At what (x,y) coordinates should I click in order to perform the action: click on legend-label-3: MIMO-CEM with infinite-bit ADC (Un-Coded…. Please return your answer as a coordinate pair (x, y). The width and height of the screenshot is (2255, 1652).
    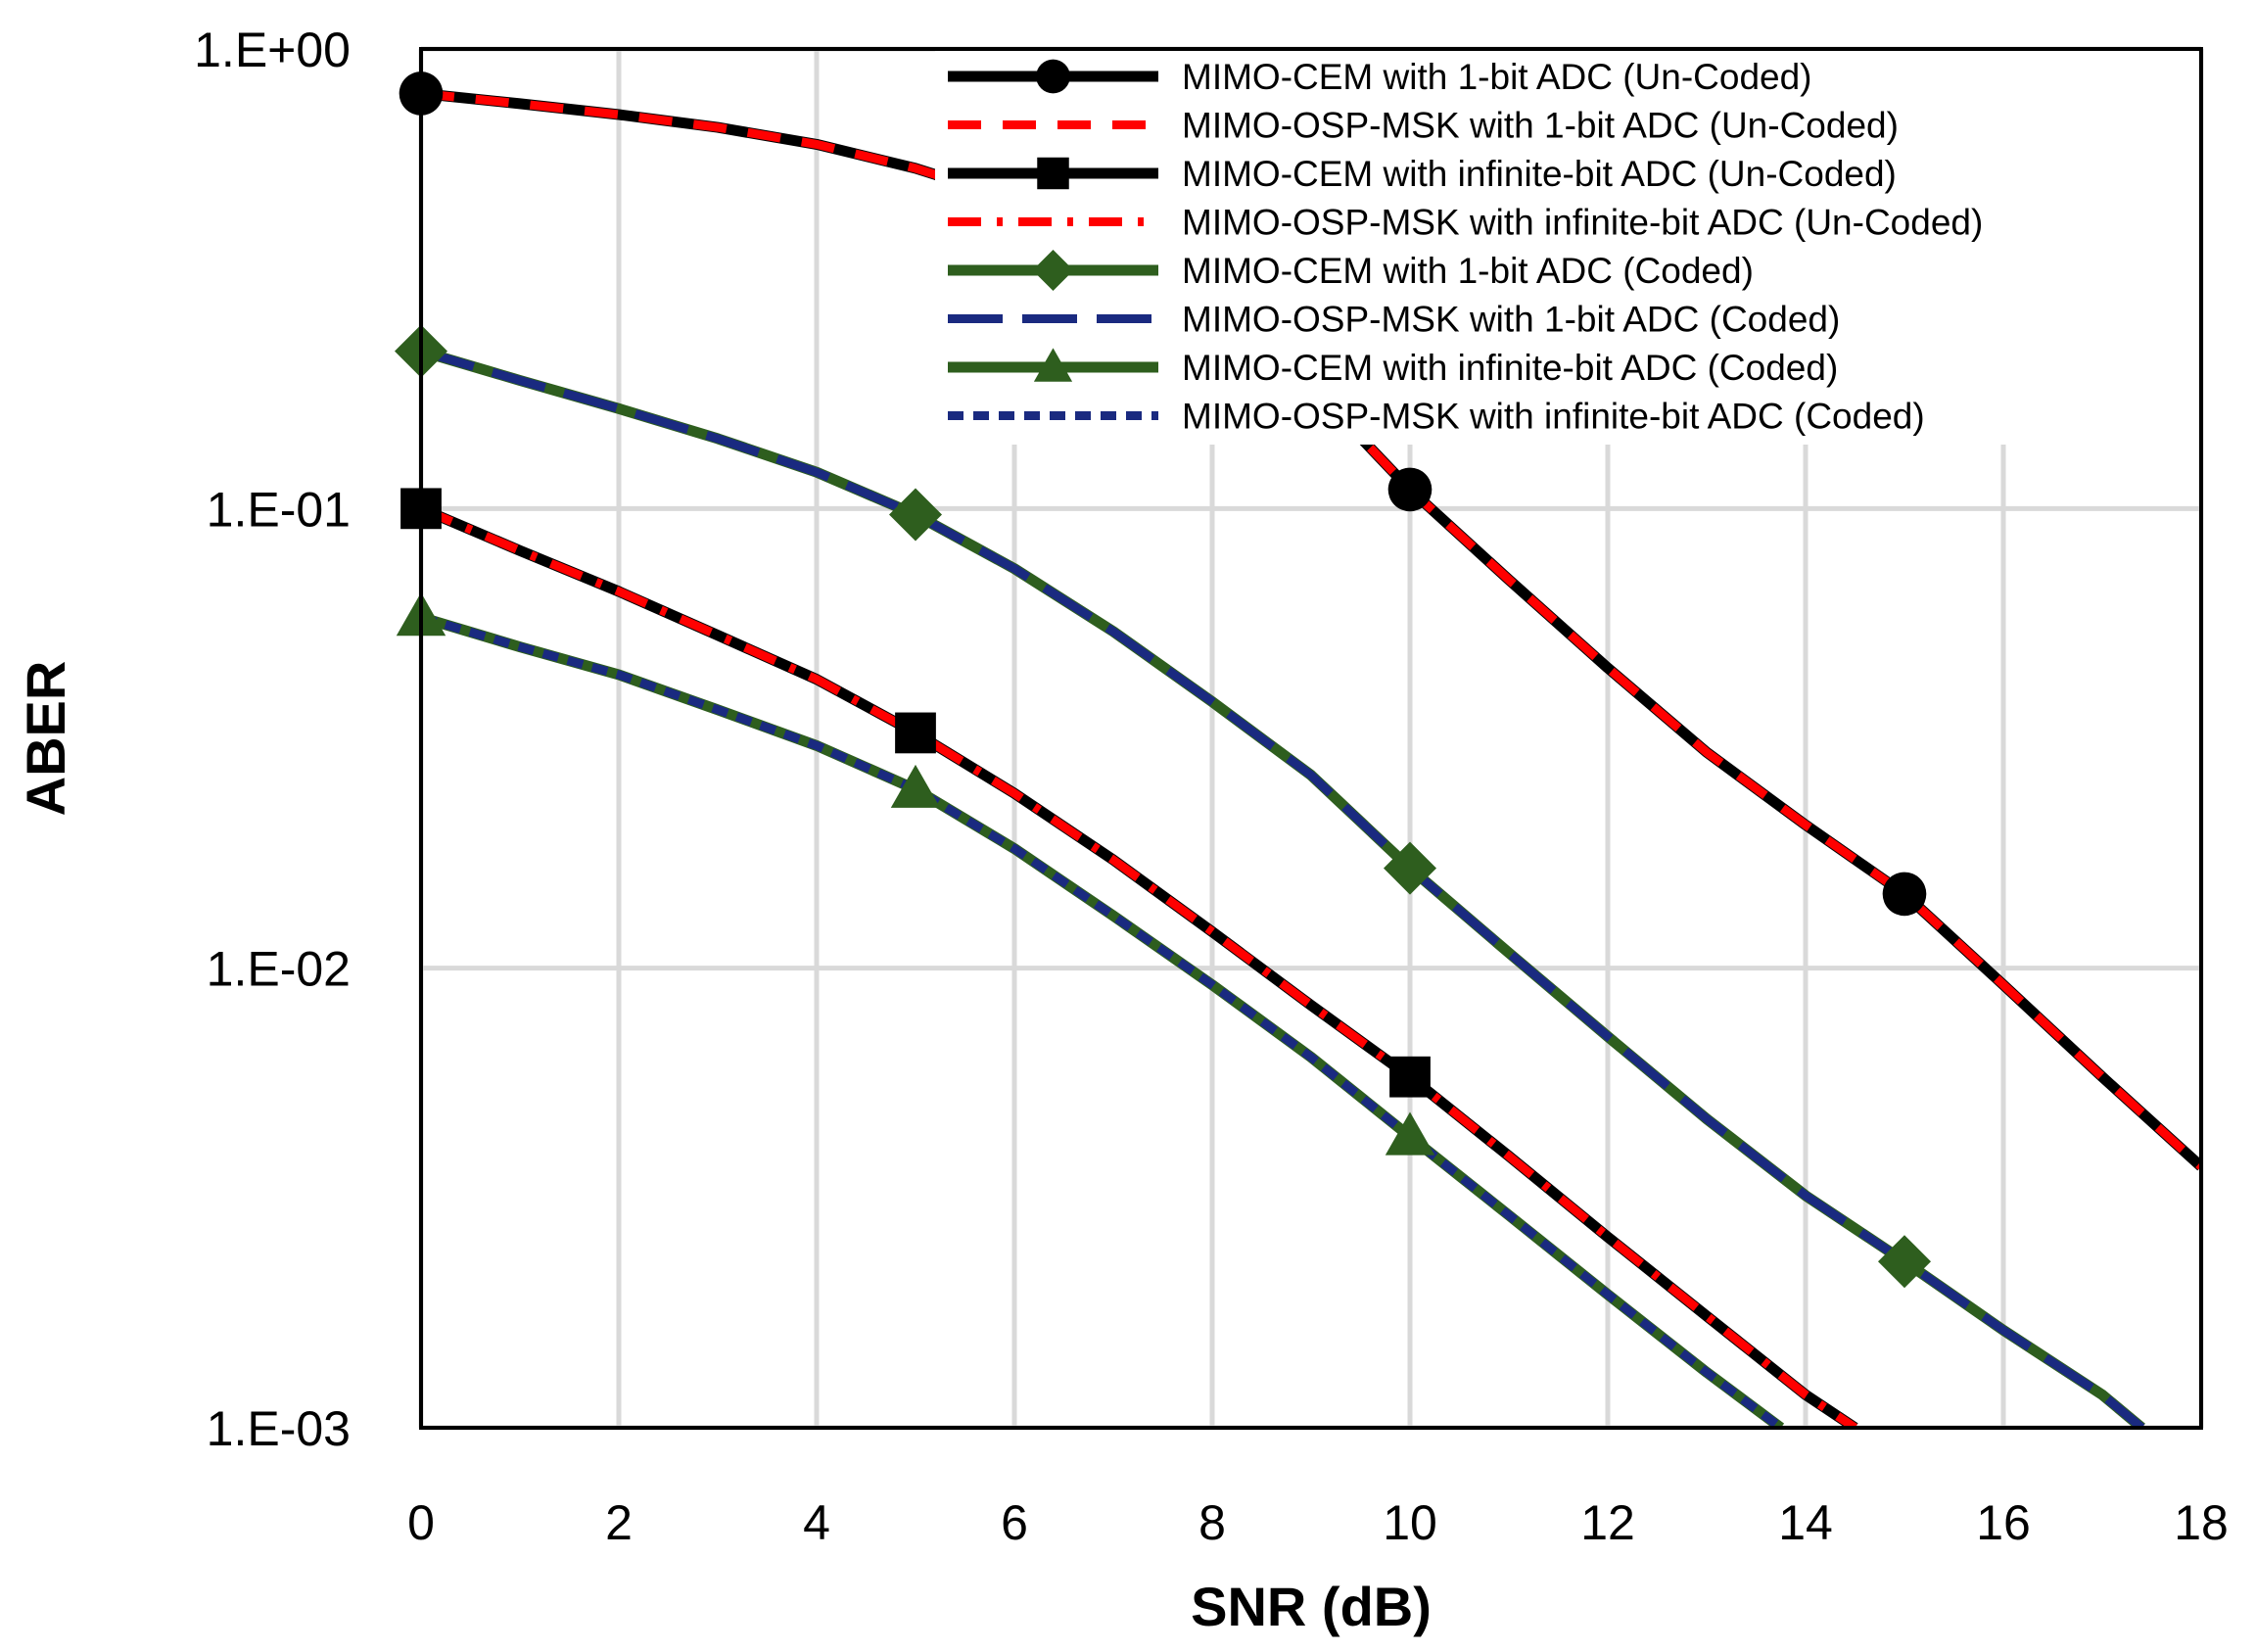
    Looking at the image, I should click on (1539, 174).